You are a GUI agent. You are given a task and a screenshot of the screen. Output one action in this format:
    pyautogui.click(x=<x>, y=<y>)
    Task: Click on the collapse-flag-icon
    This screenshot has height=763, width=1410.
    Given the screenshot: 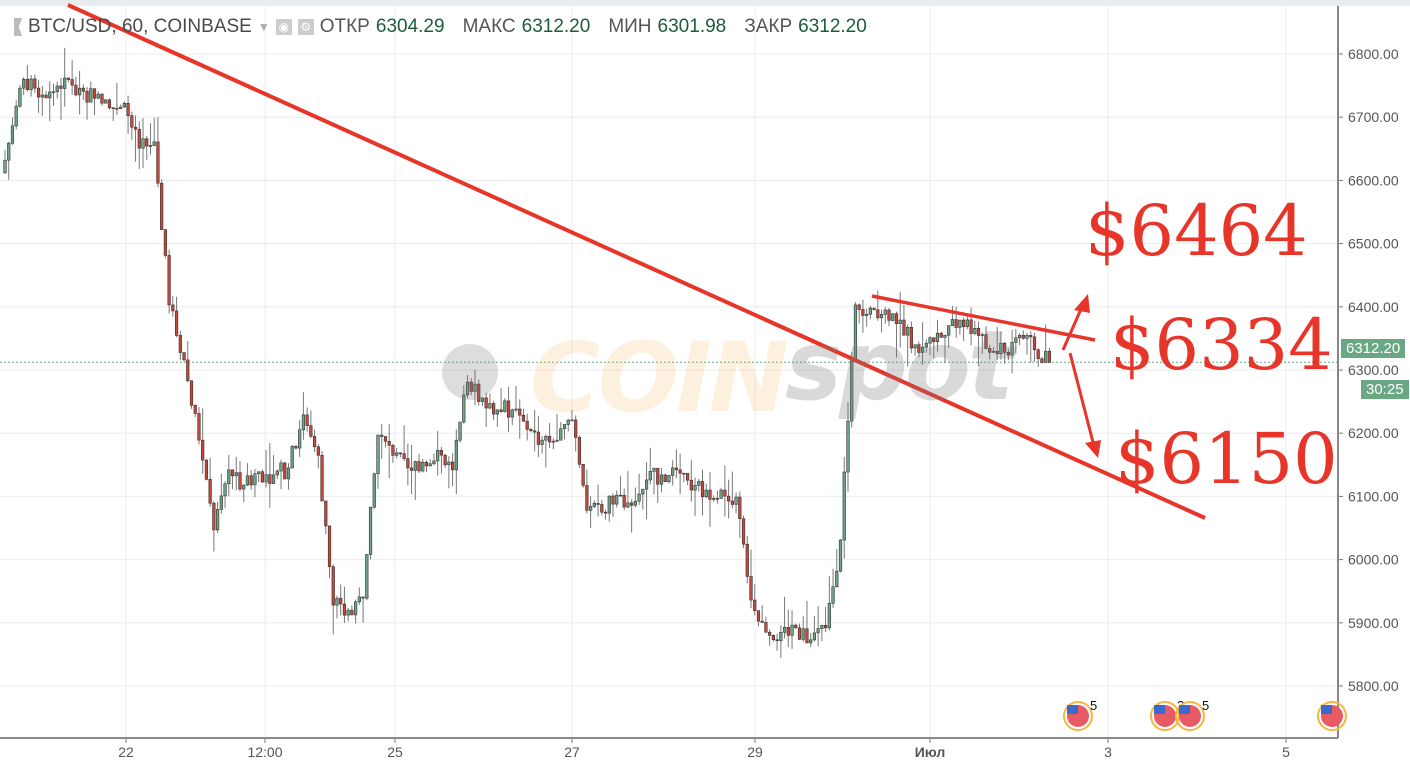 What is the action you would take?
    pyautogui.click(x=18, y=27)
    